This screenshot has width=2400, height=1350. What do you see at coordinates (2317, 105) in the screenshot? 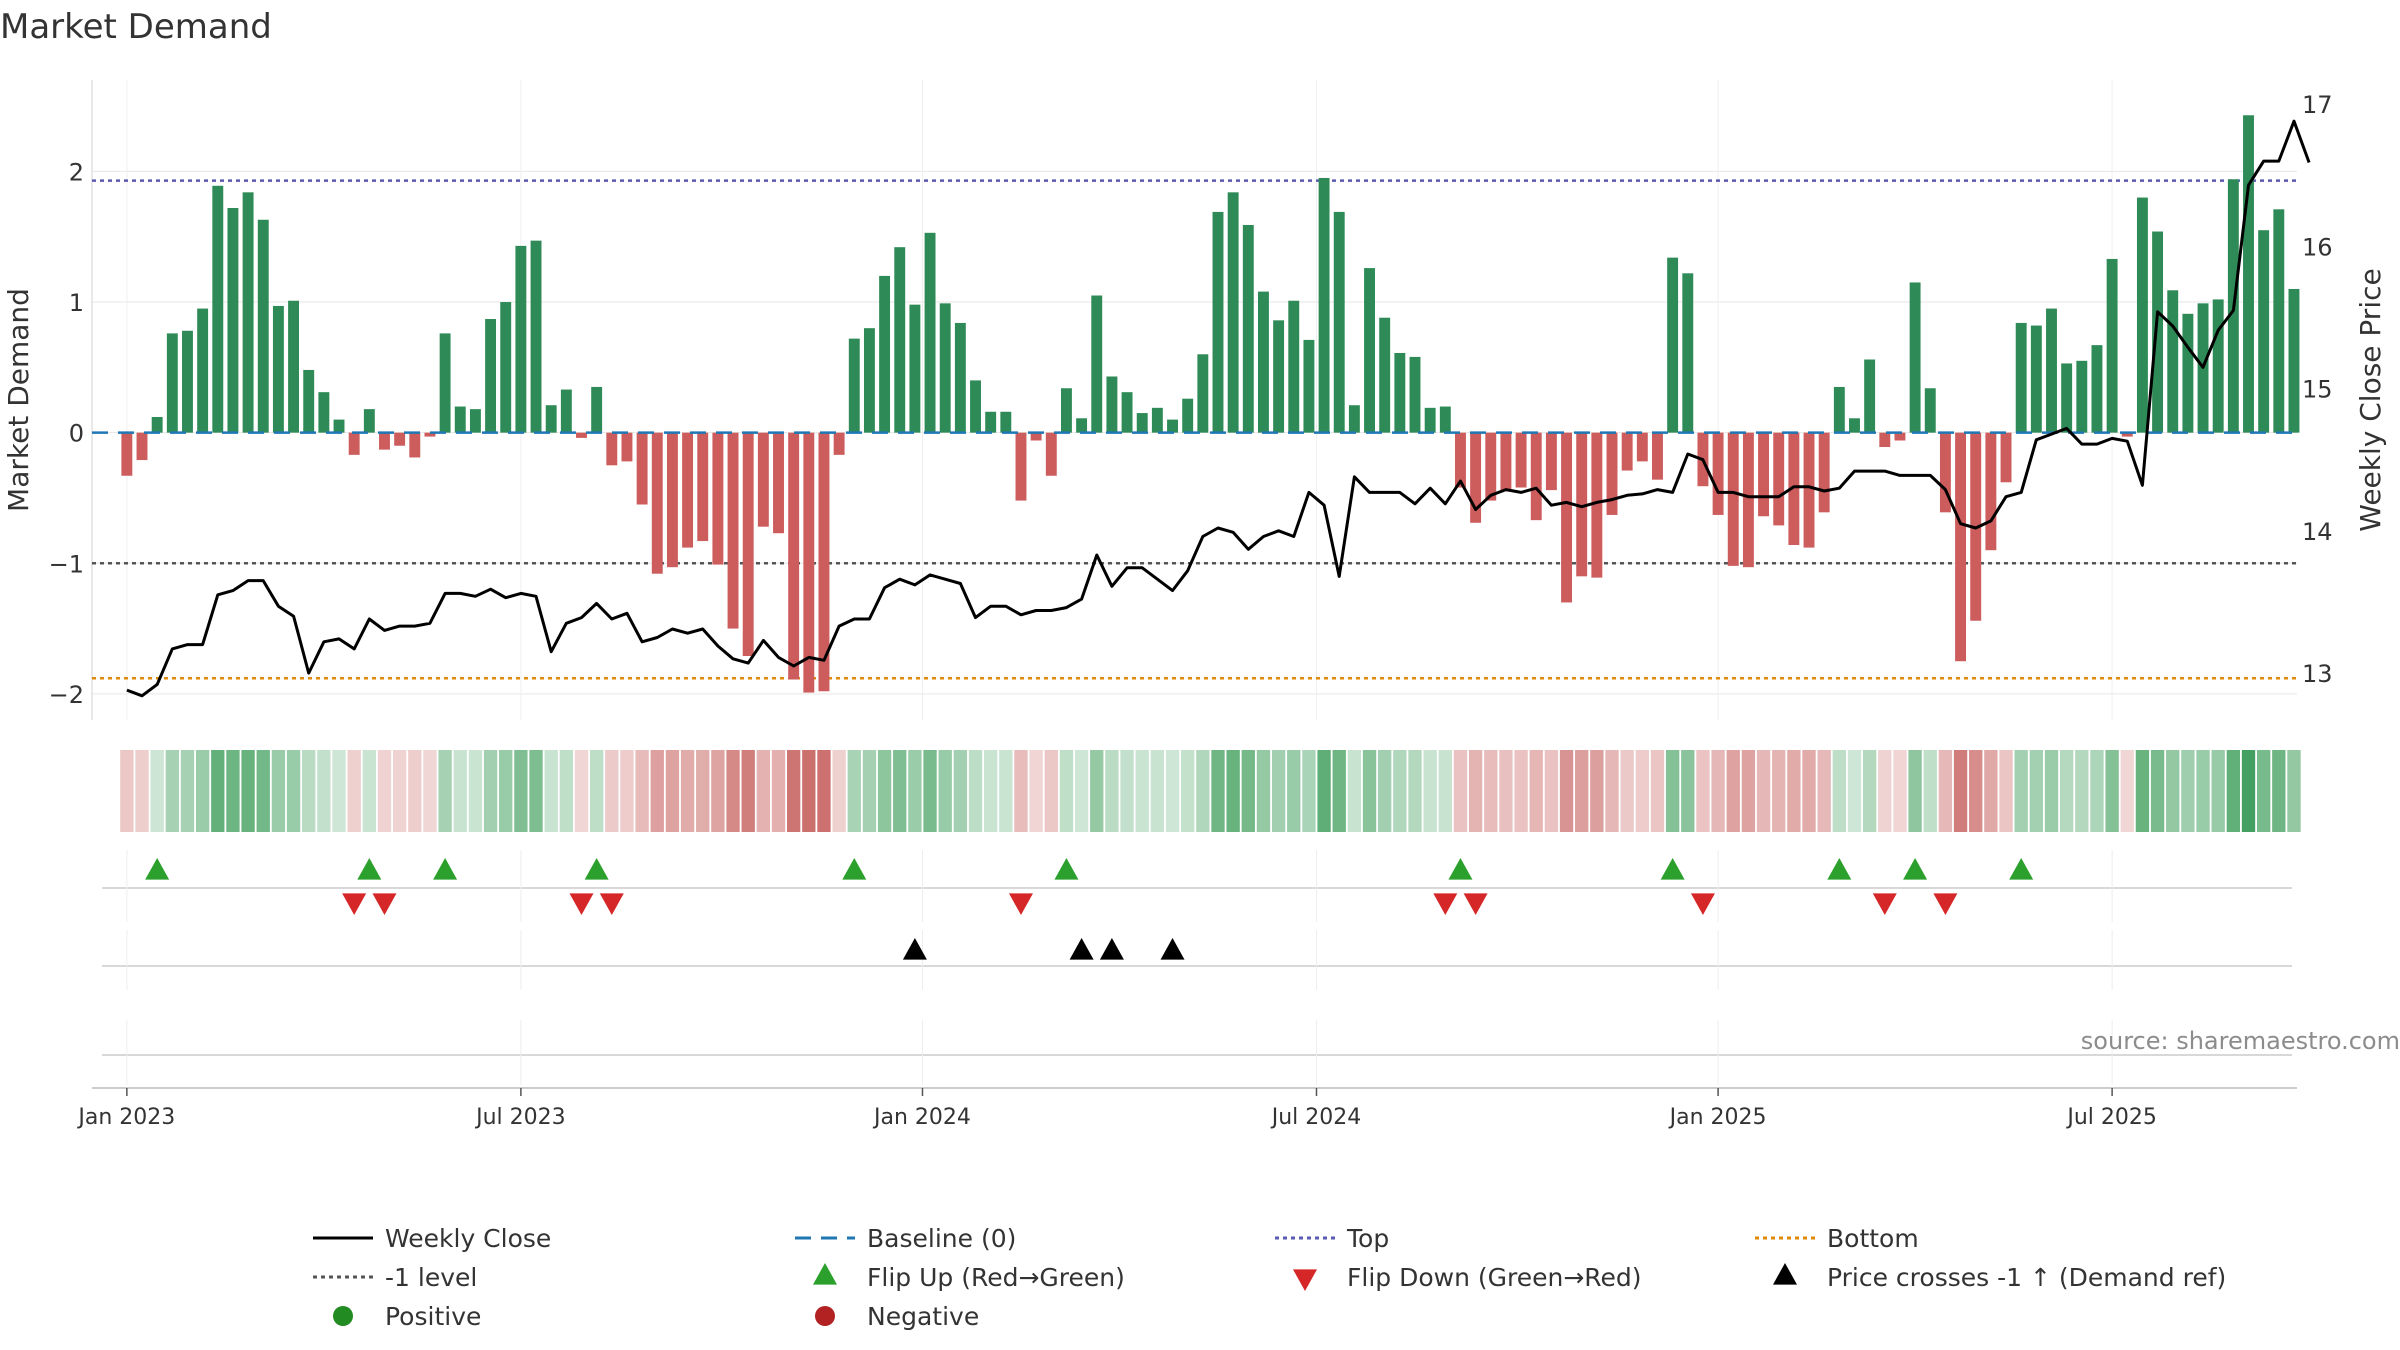
I see `y-tick-label-right: 17` at bounding box center [2317, 105].